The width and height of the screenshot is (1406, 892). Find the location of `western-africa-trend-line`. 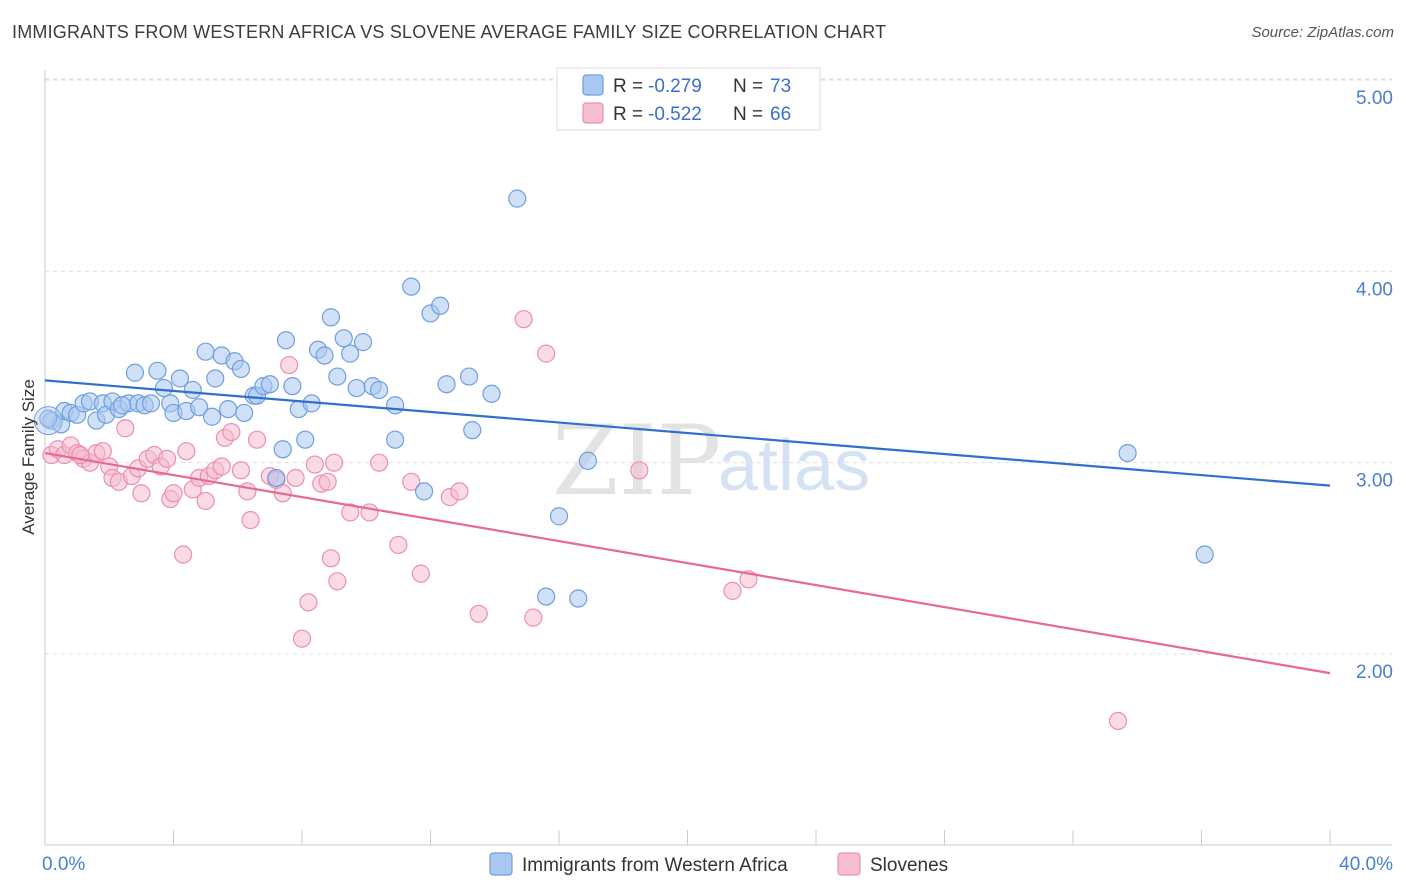

western-africa-trend-line is located at coordinates (687, 433).